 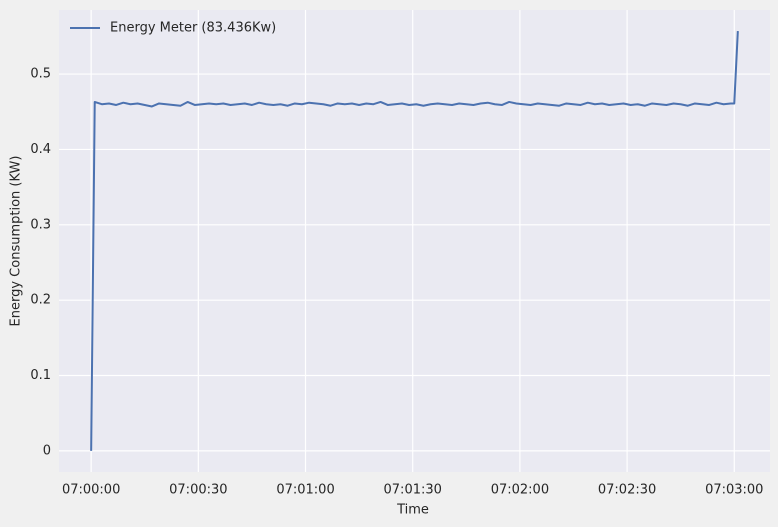 I want to click on x-tick-label: 07:01:30, so click(x=413, y=490).